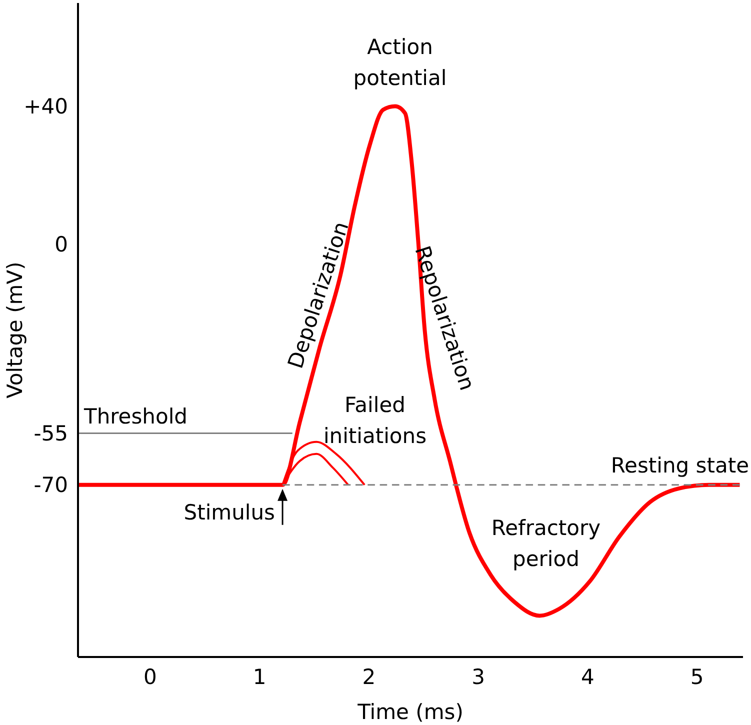 The width and height of the screenshot is (751, 725). Describe the element at coordinates (679, 465) in the screenshot. I see `annotation: Resting state` at that location.